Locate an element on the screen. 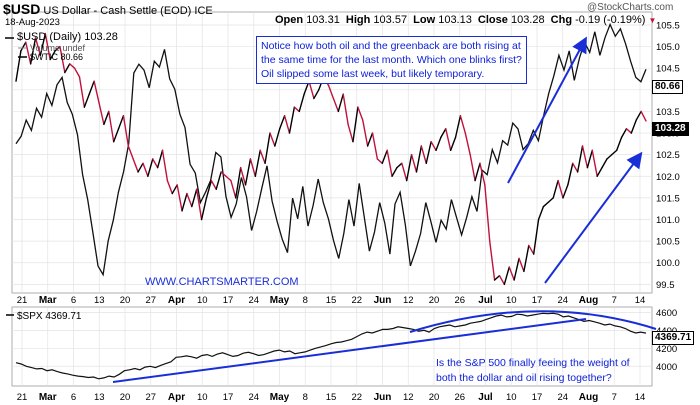 The height and width of the screenshot is (405, 700). x-tick-label: Jul is located at coordinates (485, 300).